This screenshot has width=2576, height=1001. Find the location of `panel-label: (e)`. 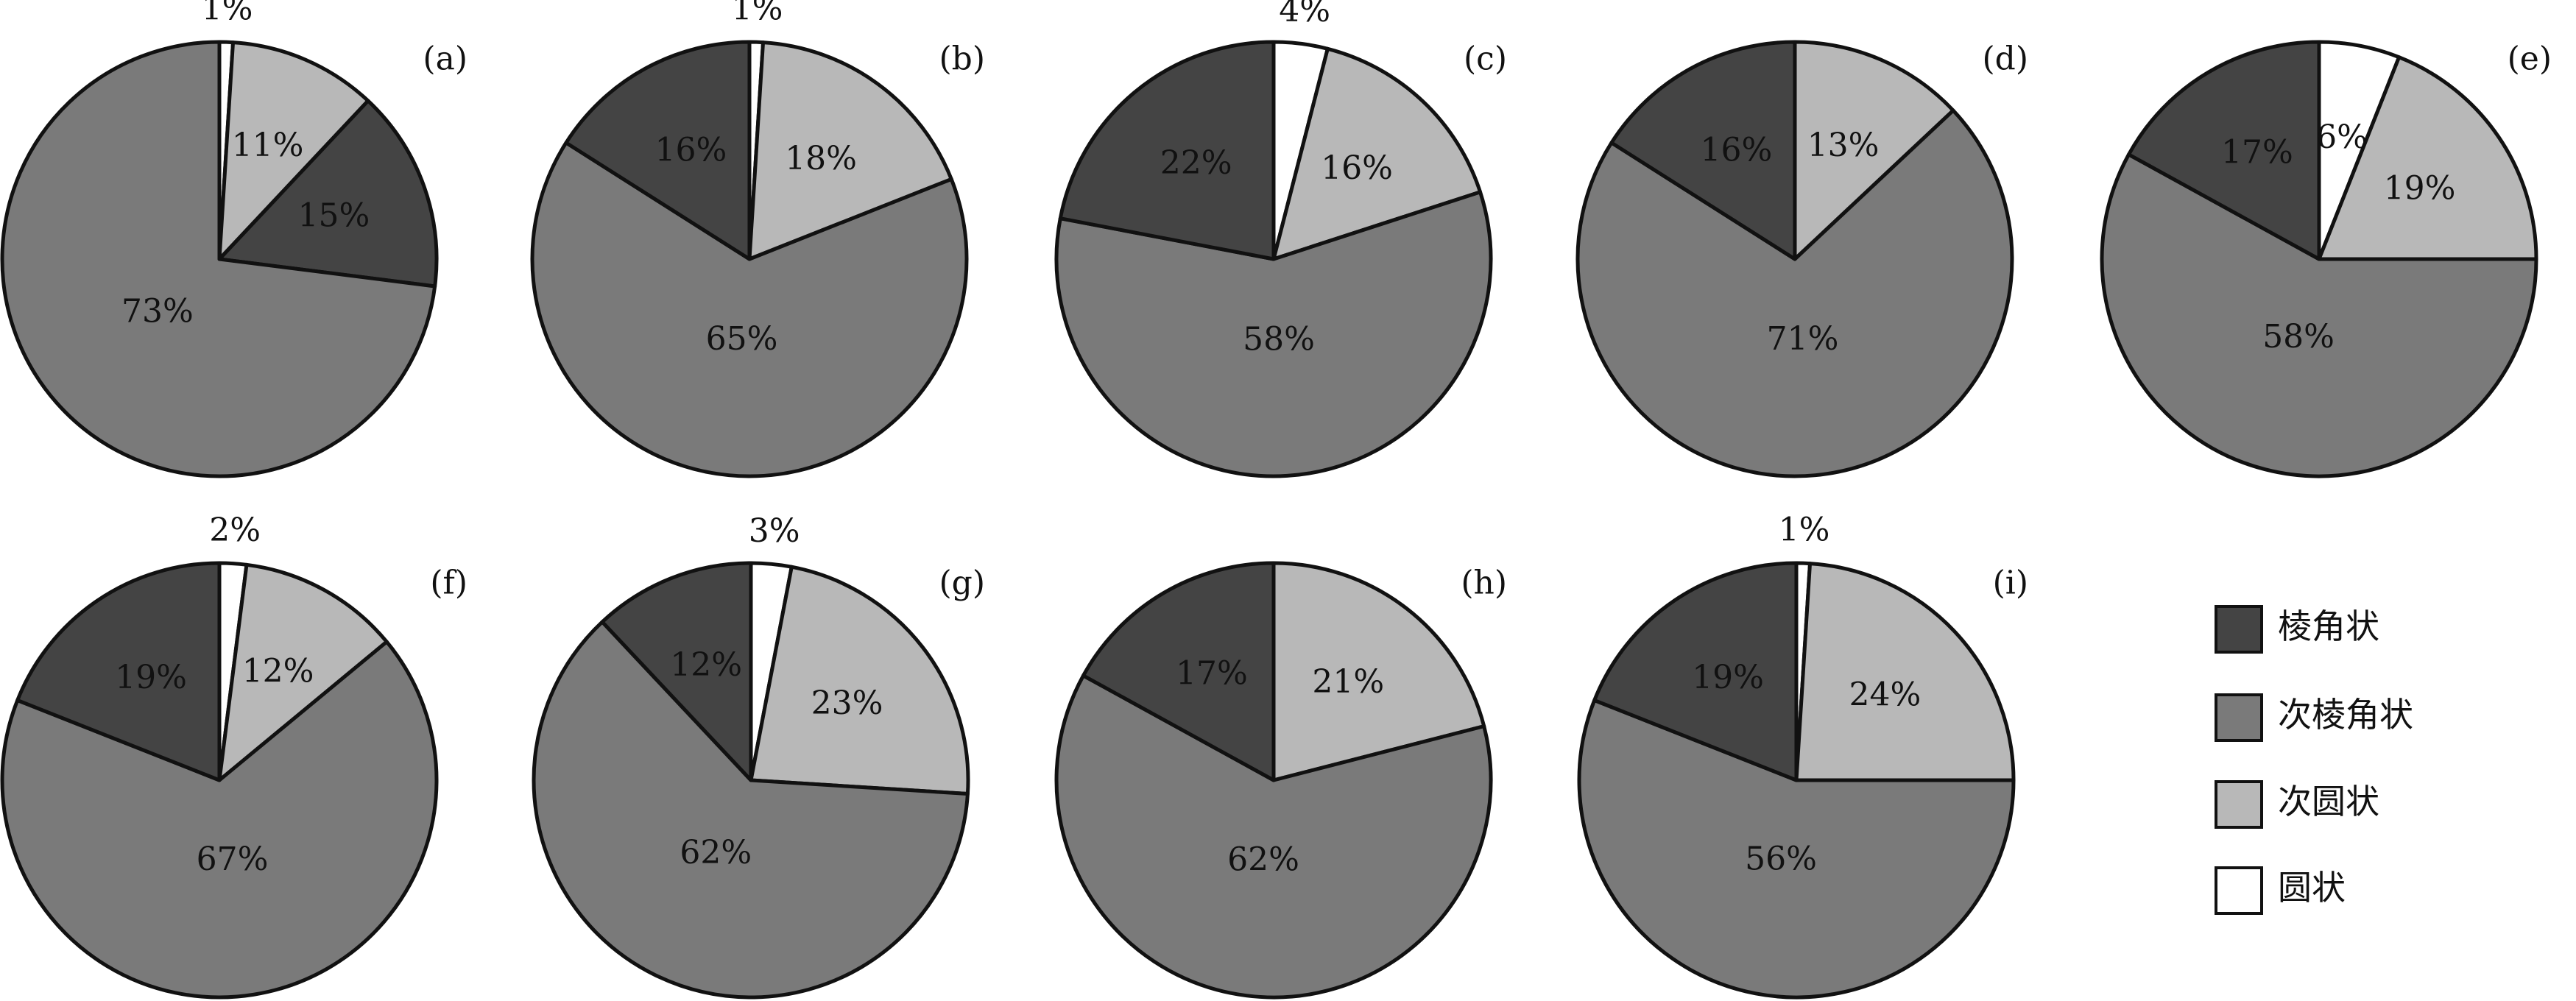

panel-label: (e) is located at coordinates (2530, 59).